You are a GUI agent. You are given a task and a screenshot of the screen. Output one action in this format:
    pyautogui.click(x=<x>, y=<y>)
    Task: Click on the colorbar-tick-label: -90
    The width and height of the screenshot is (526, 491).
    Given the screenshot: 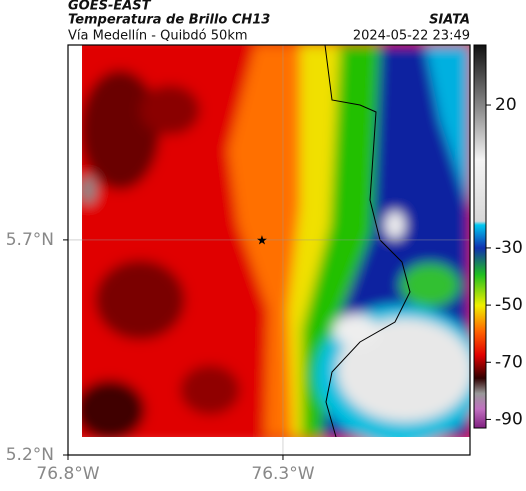 What is the action you would take?
    pyautogui.click(x=509, y=419)
    